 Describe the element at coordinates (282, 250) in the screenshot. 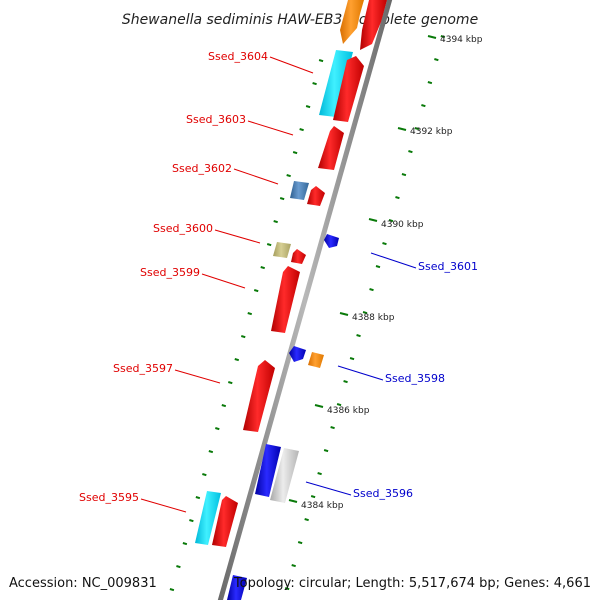

I see `gene-ssed-3600-khaki` at that location.